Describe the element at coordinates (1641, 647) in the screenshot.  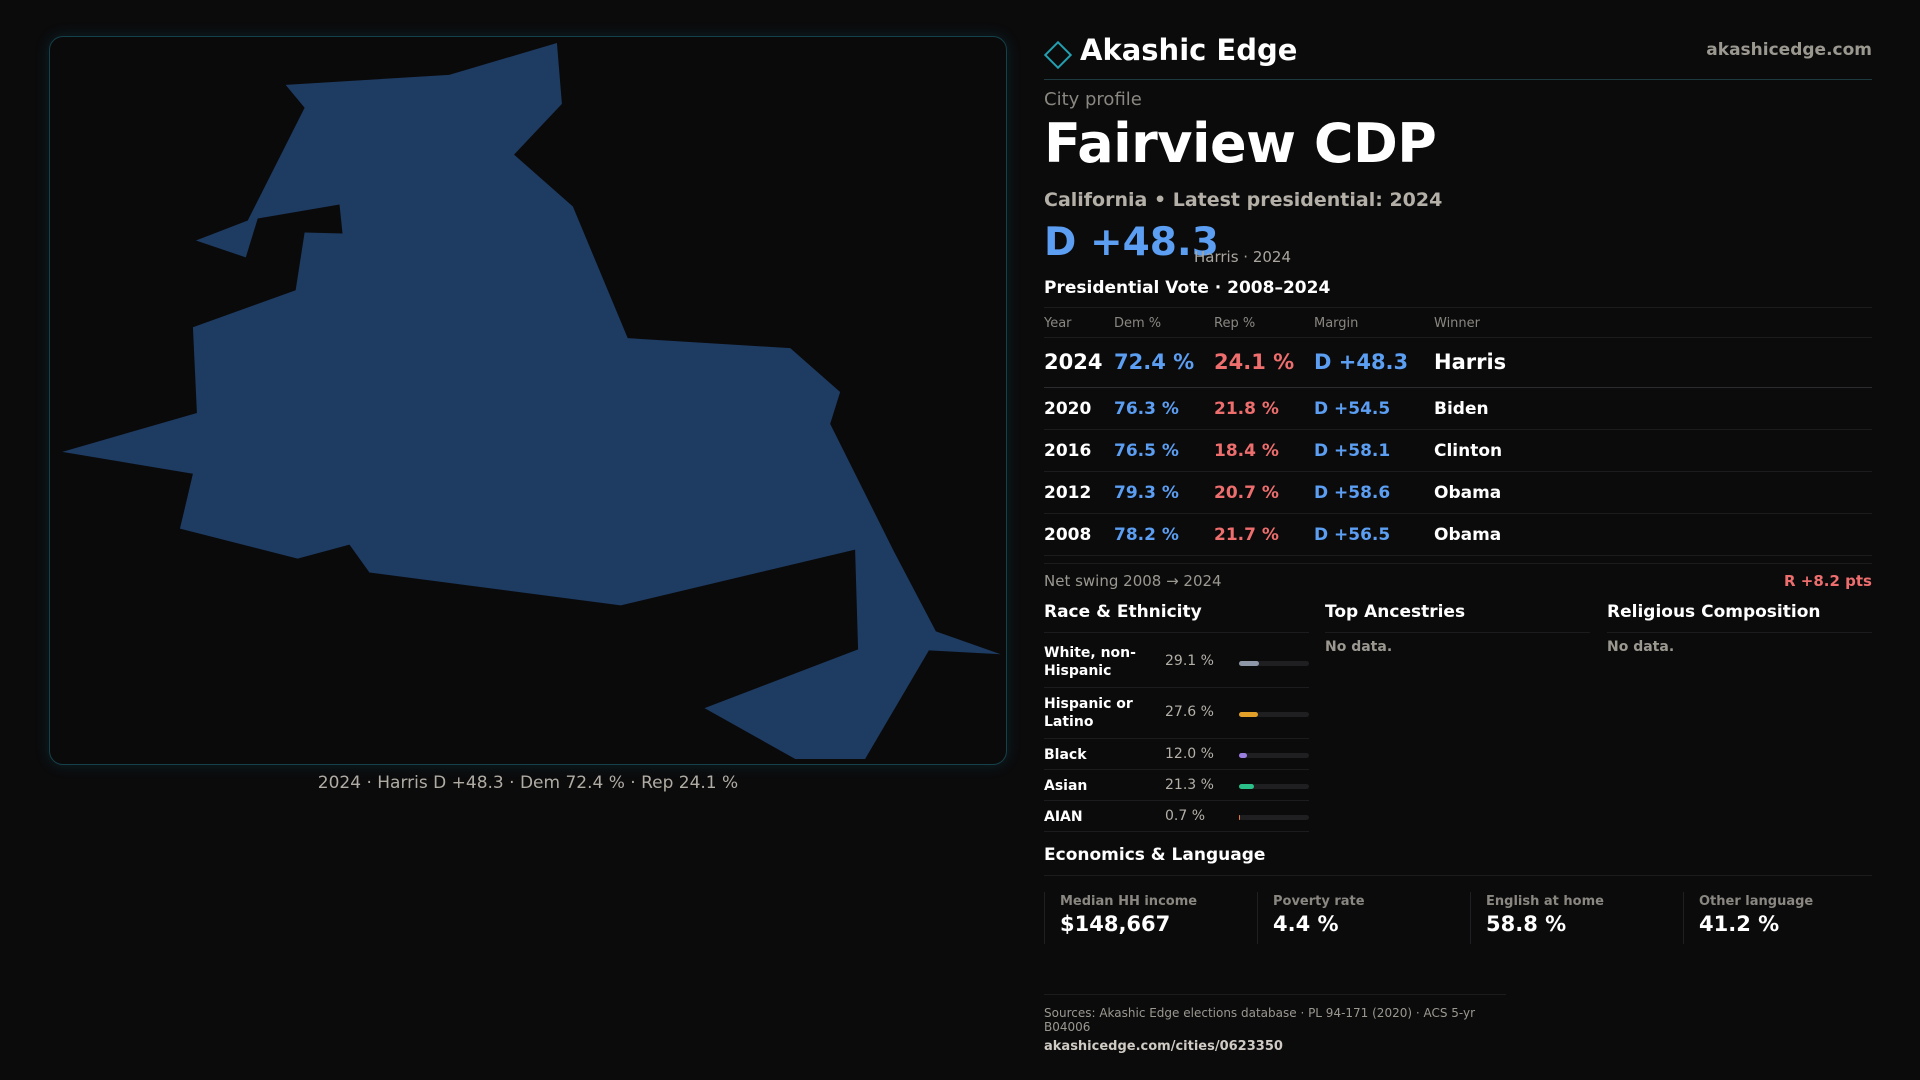
I see `religion-empty-text: No data.` at that location.